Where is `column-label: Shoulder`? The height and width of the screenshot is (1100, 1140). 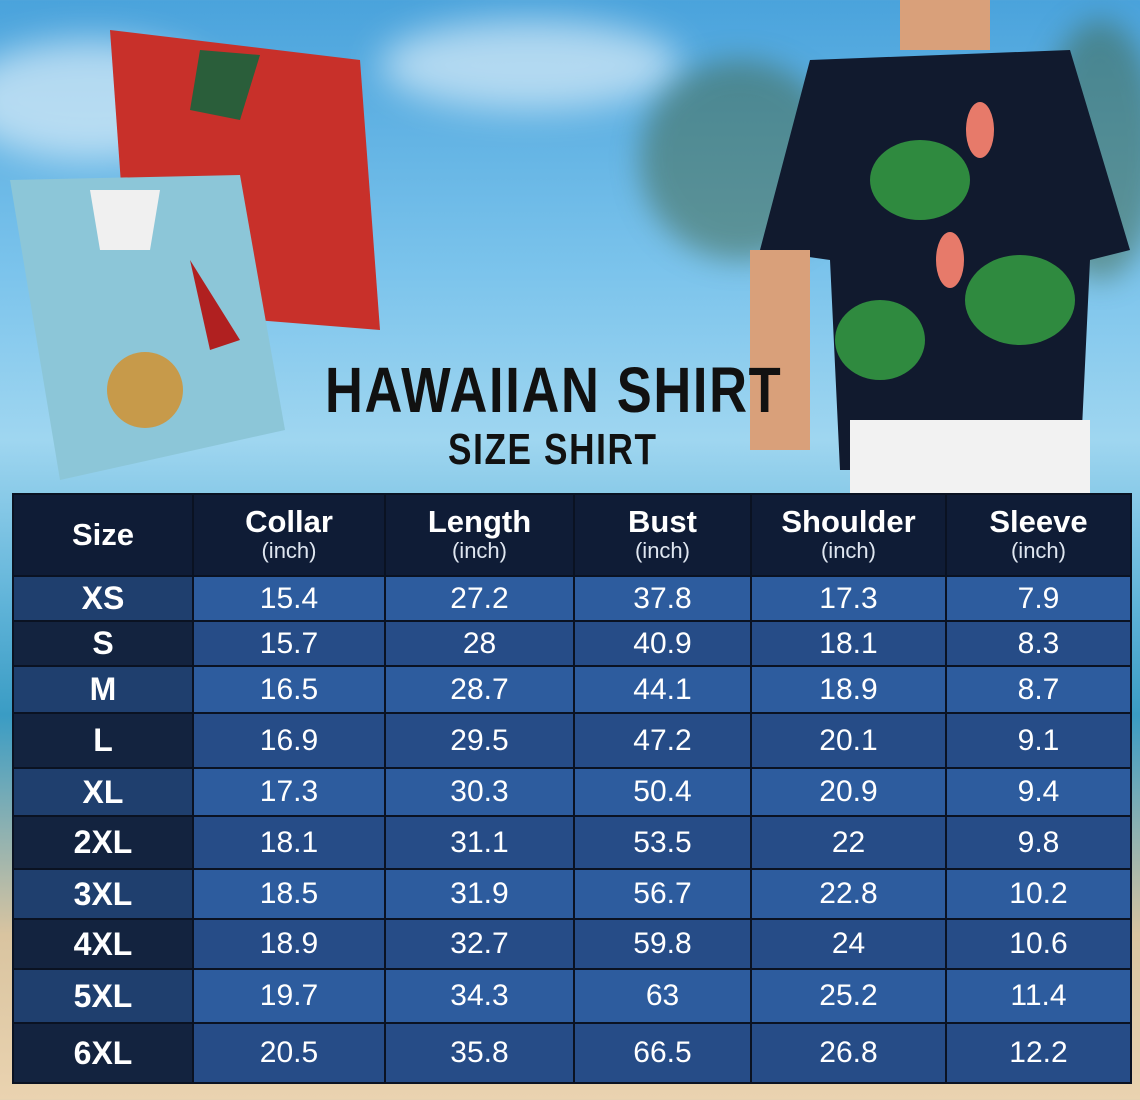 column-label: Shoulder is located at coordinates (848, 521).